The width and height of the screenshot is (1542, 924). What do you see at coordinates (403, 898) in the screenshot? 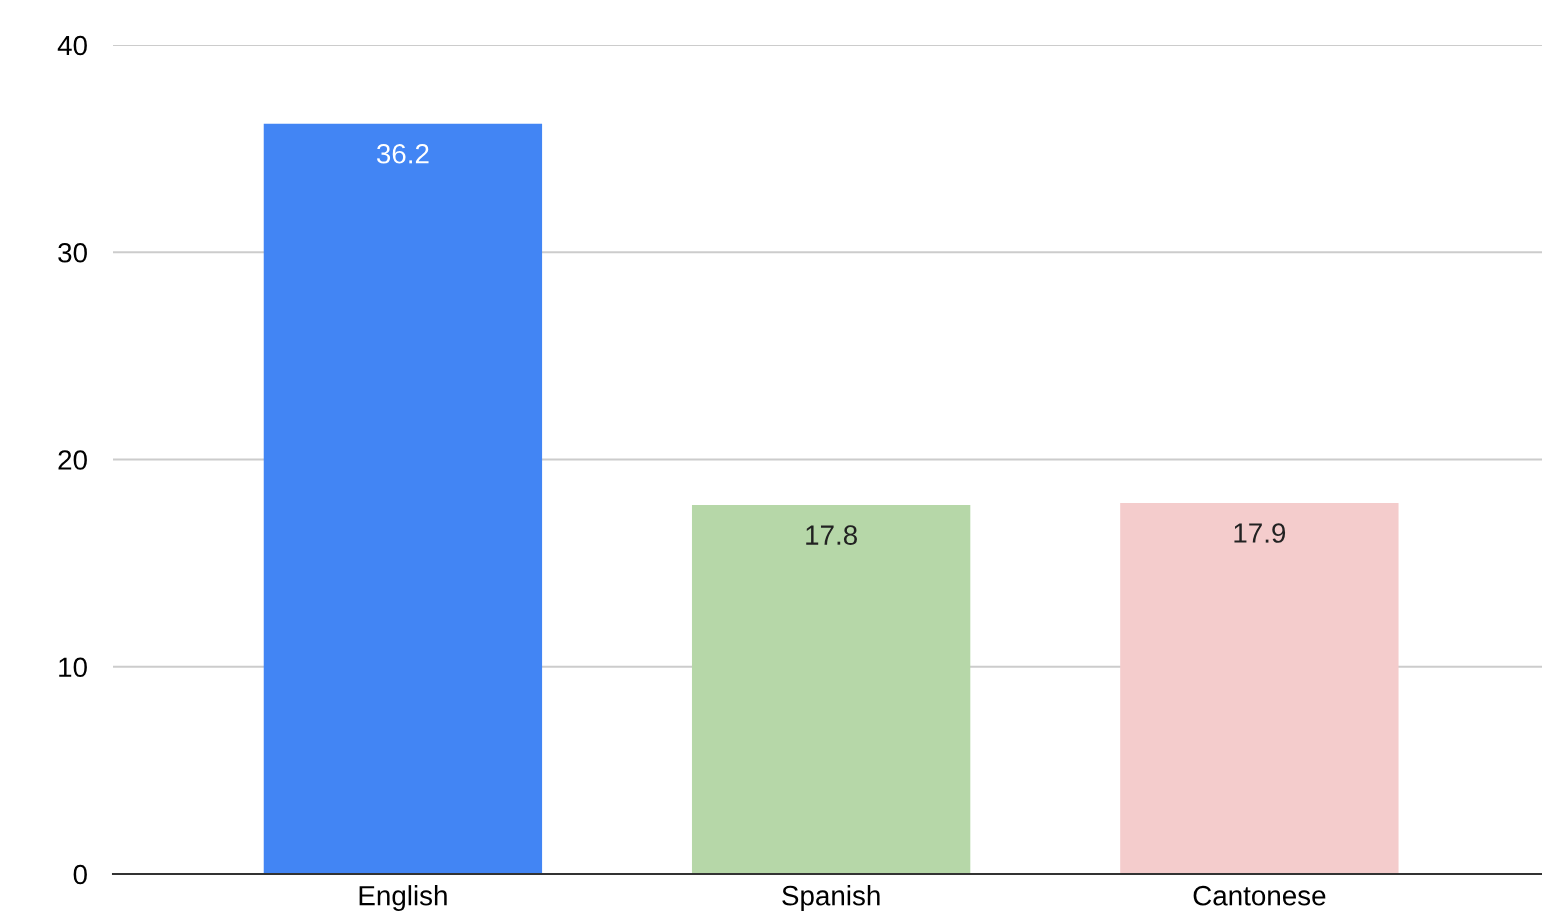
I see `x-tick-label: English` at bounding box center [403, 898].